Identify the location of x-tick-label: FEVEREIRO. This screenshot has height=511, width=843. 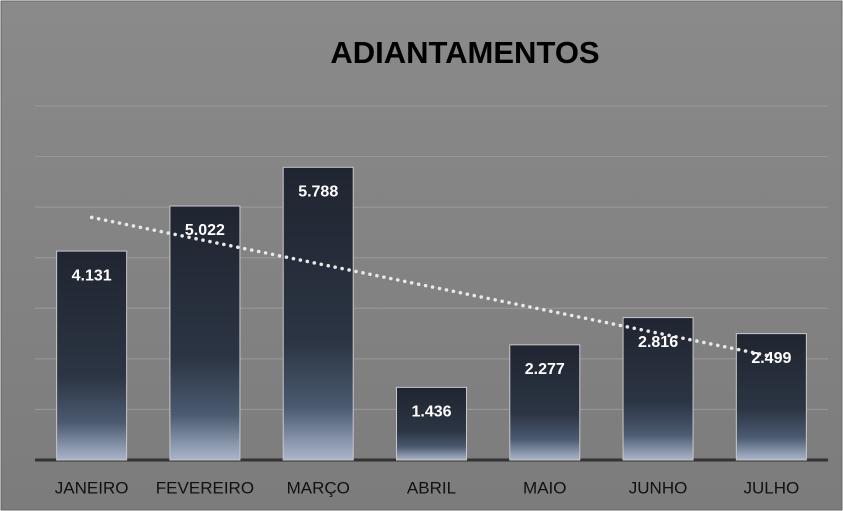
(205, 487).